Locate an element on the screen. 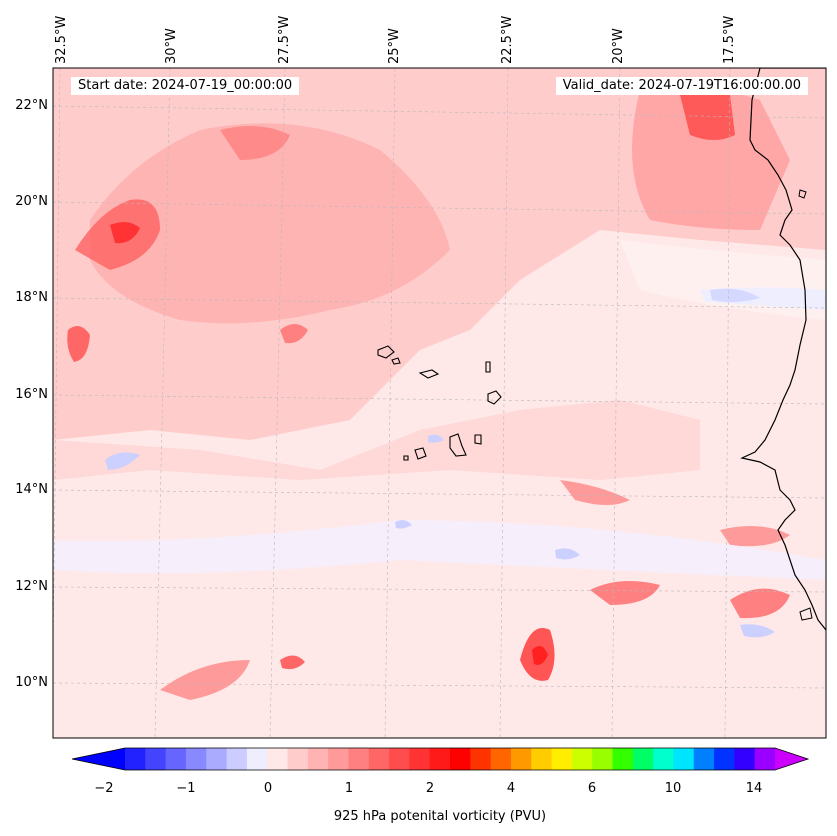 The width and height of the screenshot is (837, 836). colorbar is located at coordinates (440, 759).